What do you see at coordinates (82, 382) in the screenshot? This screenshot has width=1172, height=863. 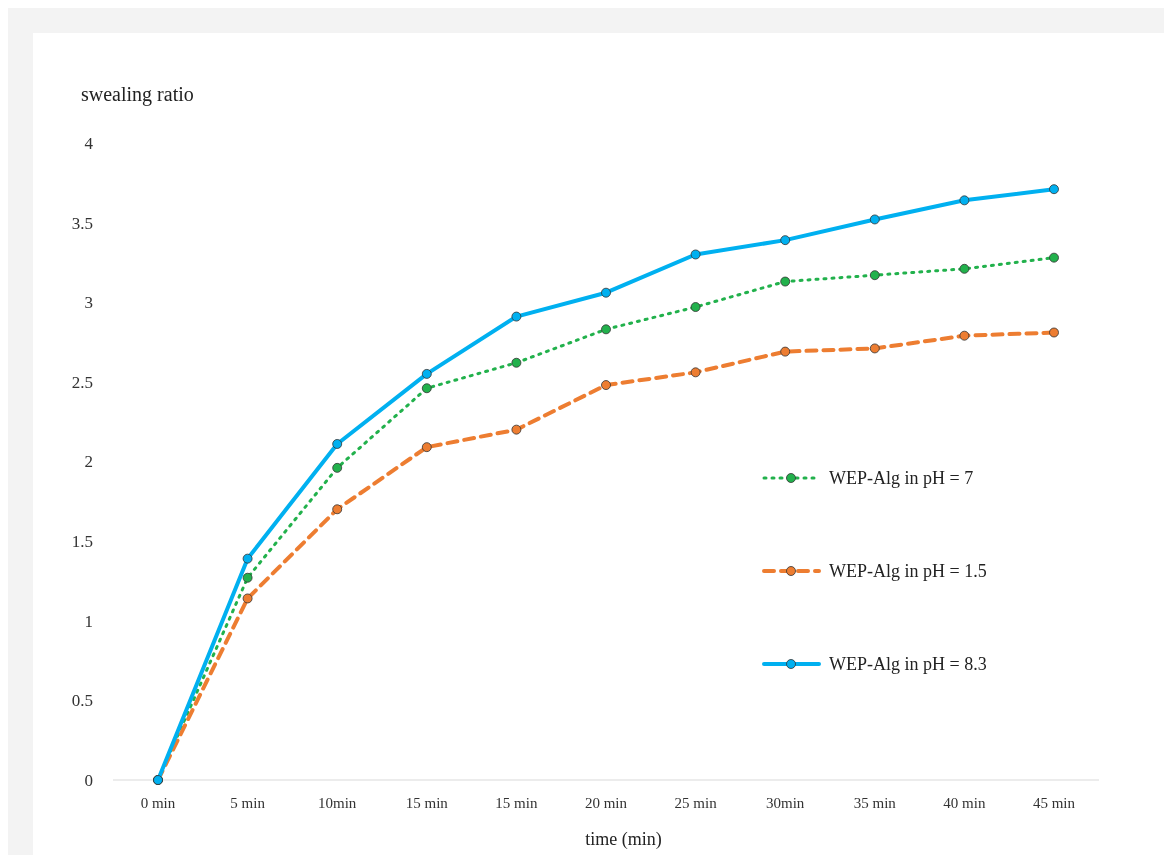 I see `y-tick-label: 2.5` at bounding box center [82, 382].